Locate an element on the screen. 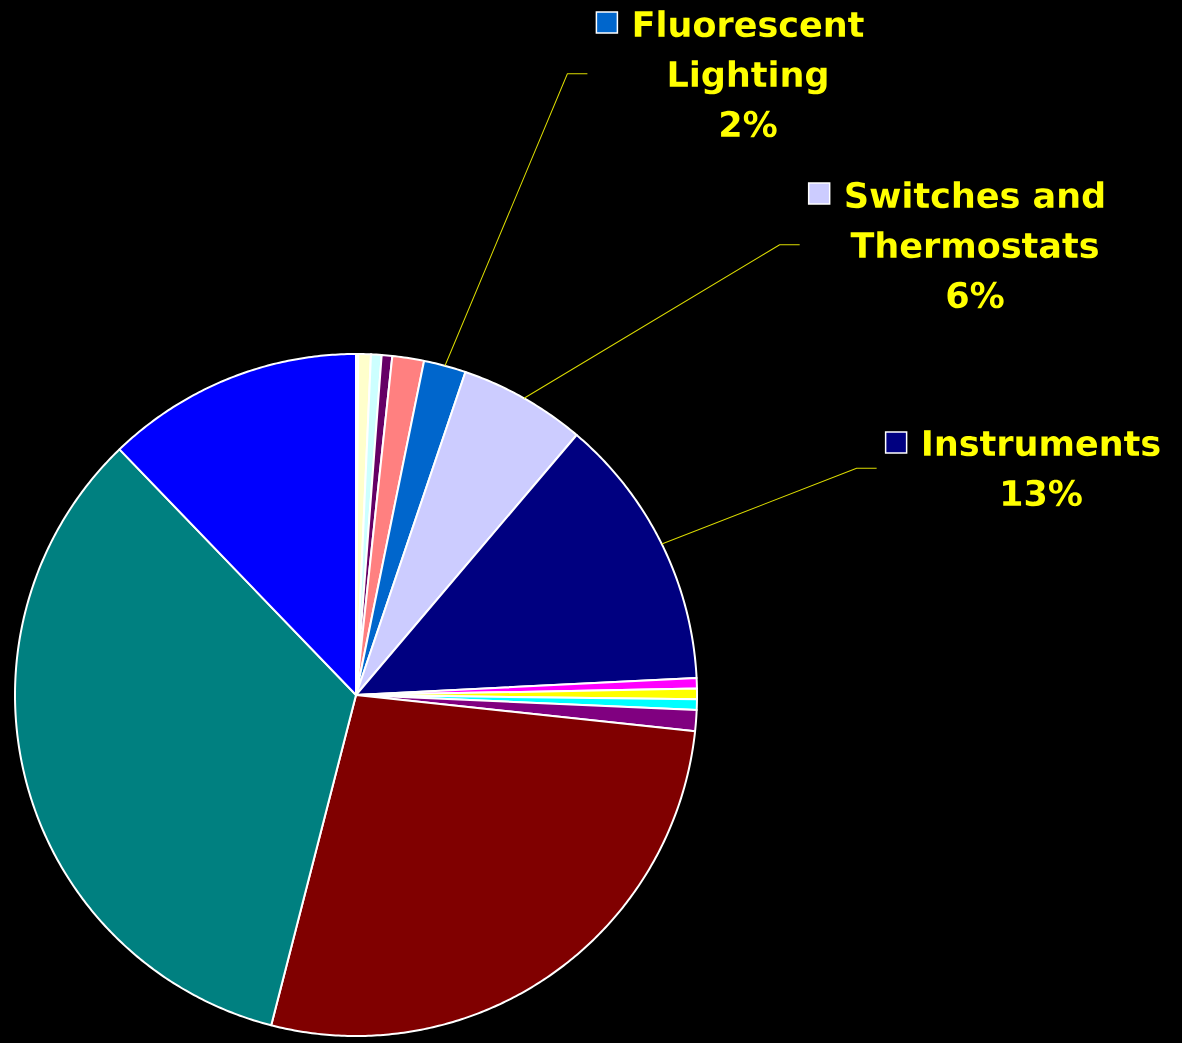  legend-label: Switches and Thermostats is located at coordinates (975, 220).